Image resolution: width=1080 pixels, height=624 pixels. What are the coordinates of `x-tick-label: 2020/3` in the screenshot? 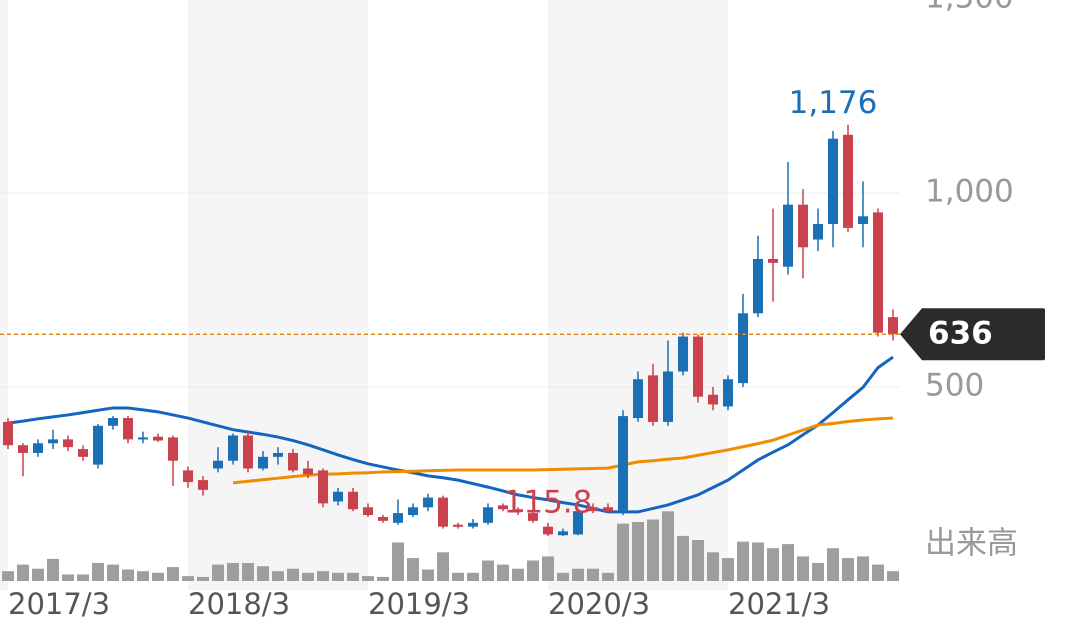 It's located at (599, 604).